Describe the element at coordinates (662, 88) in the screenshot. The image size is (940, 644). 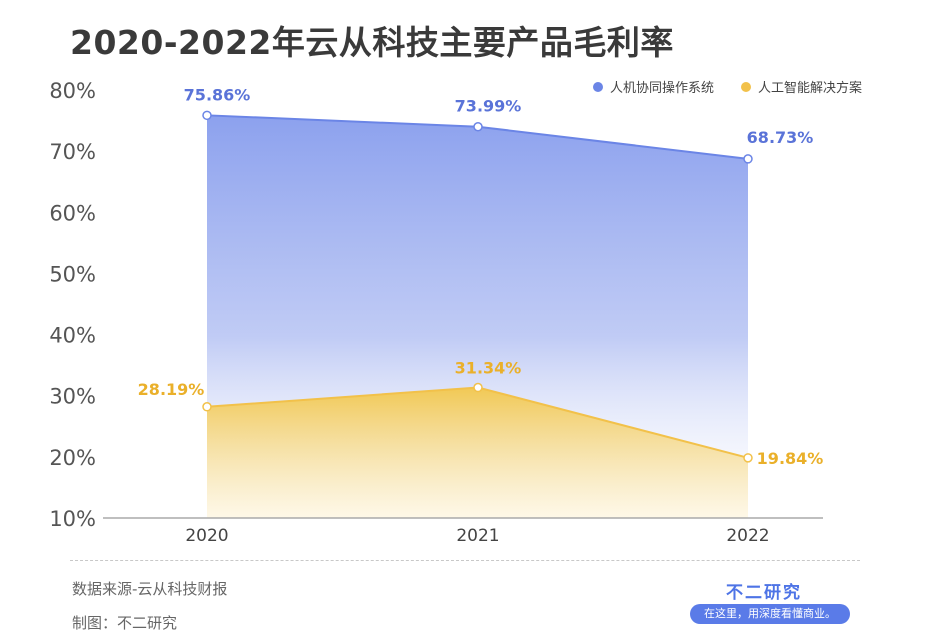
I see `legend-label: 人机协同操作系统` at that location.